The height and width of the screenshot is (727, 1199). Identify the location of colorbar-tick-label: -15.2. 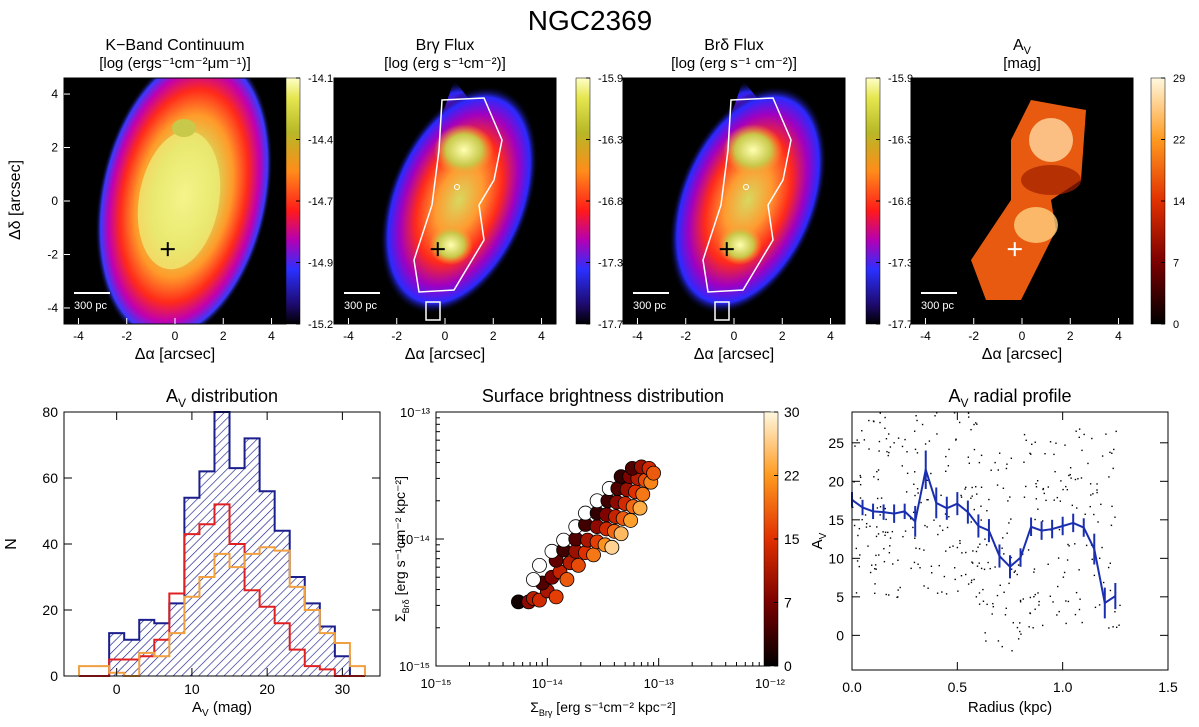
(320, 325).